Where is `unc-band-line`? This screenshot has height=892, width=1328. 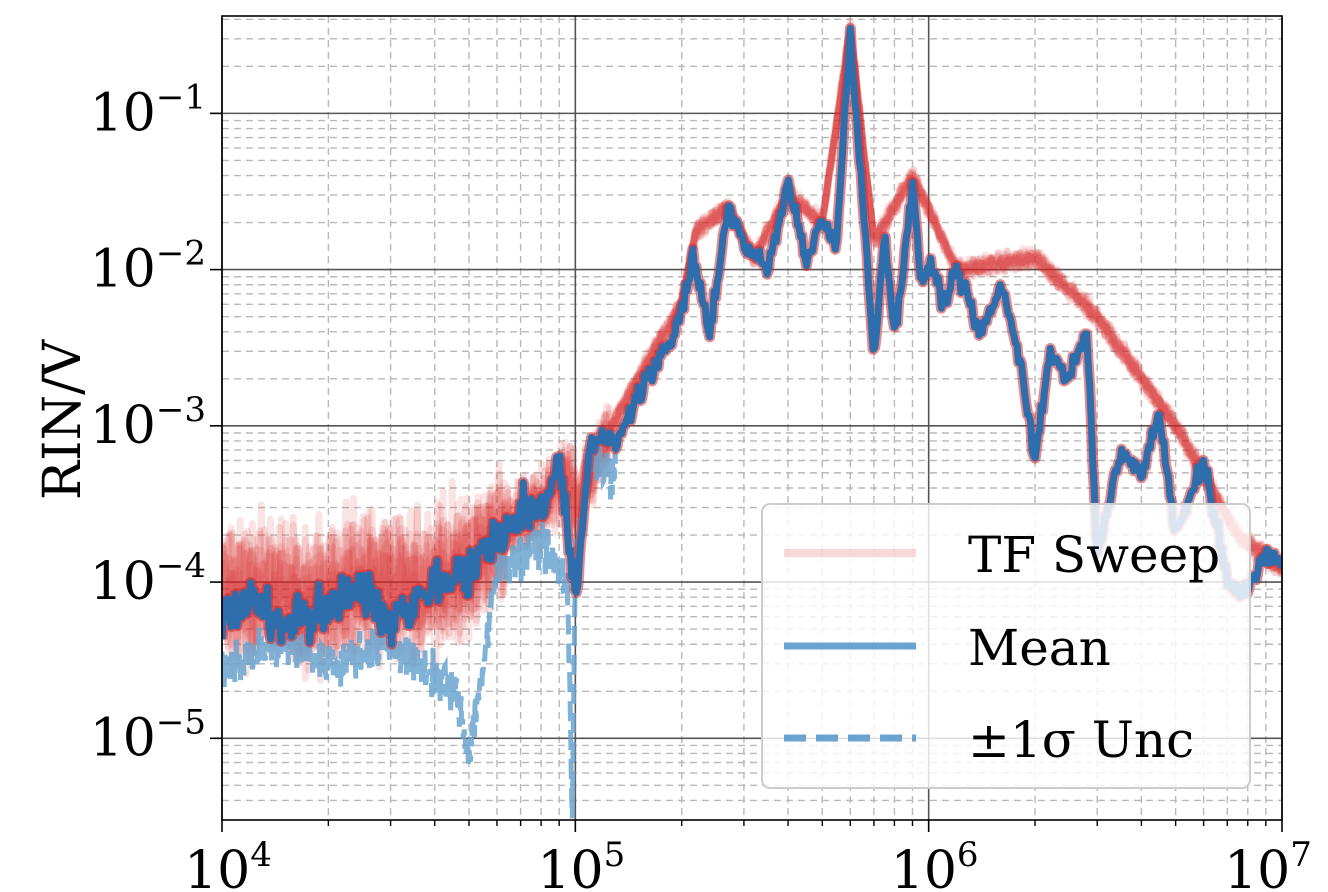 unc-band-line is located at coordinates (420, 630).